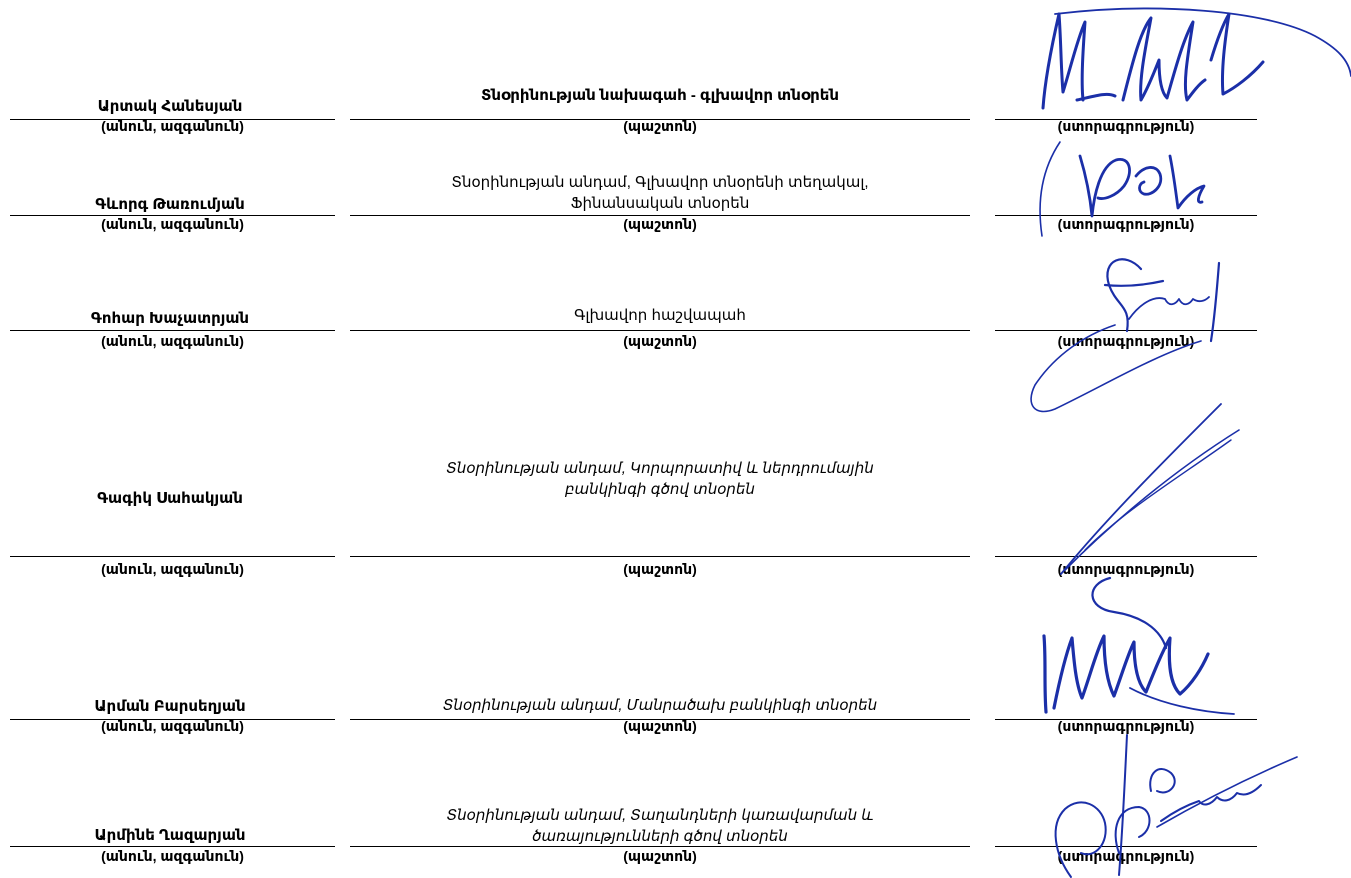 This screenshot has width=1351, height=878. What do you see at coordinates (660, 836) in the screenshot?
I see `position-line-2: ծառայությունների գծով տնօրեն` at bounding box center [660, 836].